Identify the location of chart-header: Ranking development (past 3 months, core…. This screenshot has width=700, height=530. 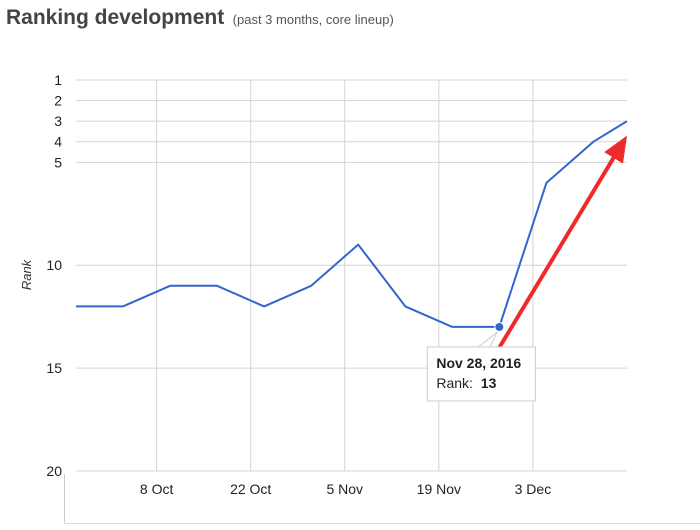
(200, 18).